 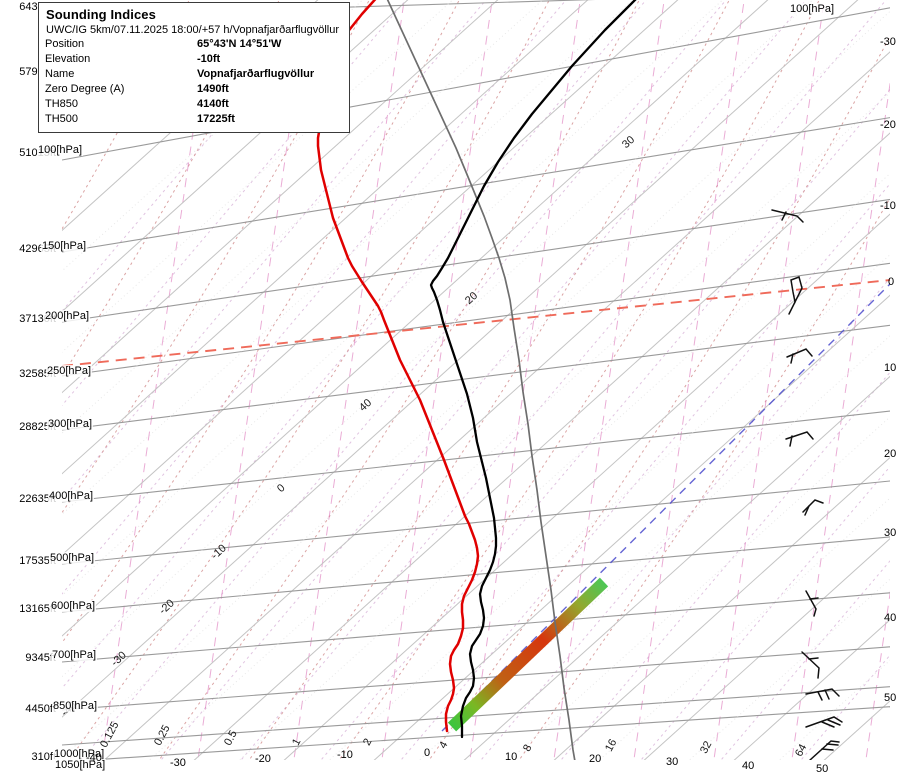 I want to click on temp-axis-bottom-minus40: -40, so click(x=94, y=758).